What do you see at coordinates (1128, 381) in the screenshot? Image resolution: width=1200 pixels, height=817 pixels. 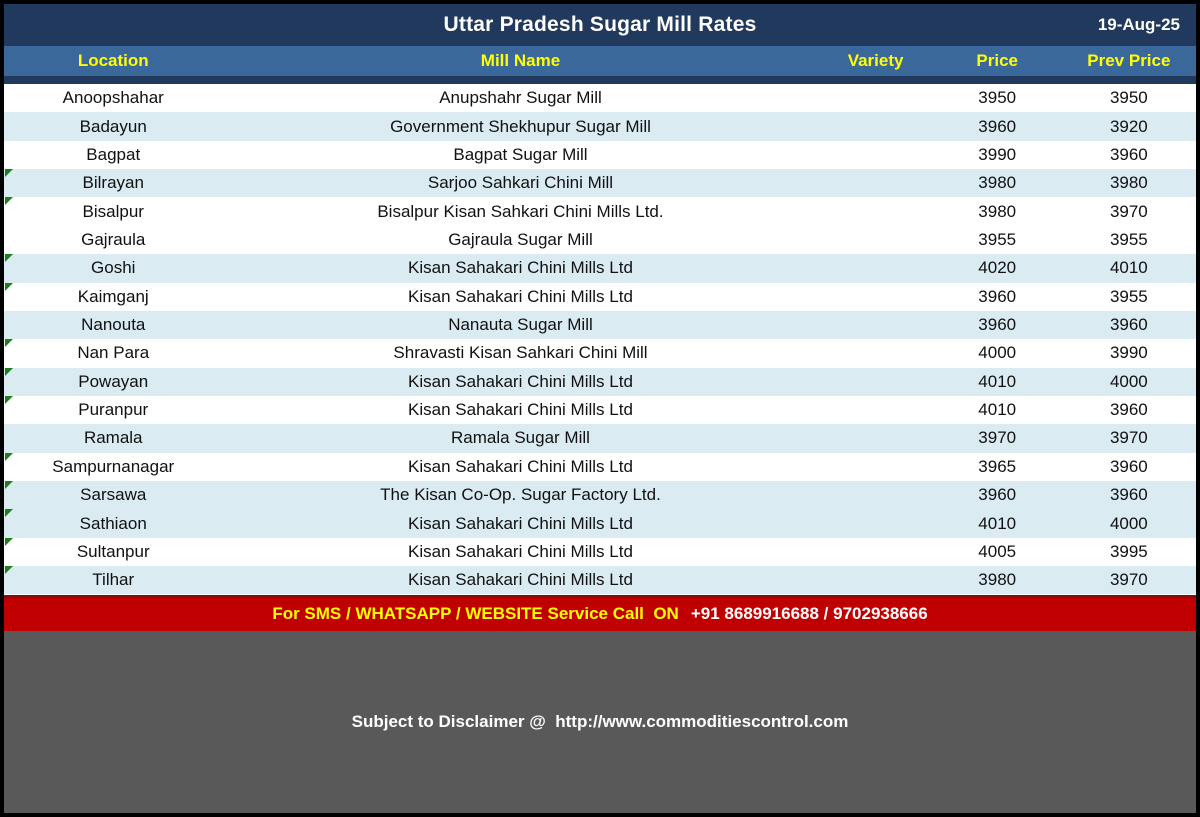 I see `prev-price-cell: 4000` at bounding box center [1128, 381].